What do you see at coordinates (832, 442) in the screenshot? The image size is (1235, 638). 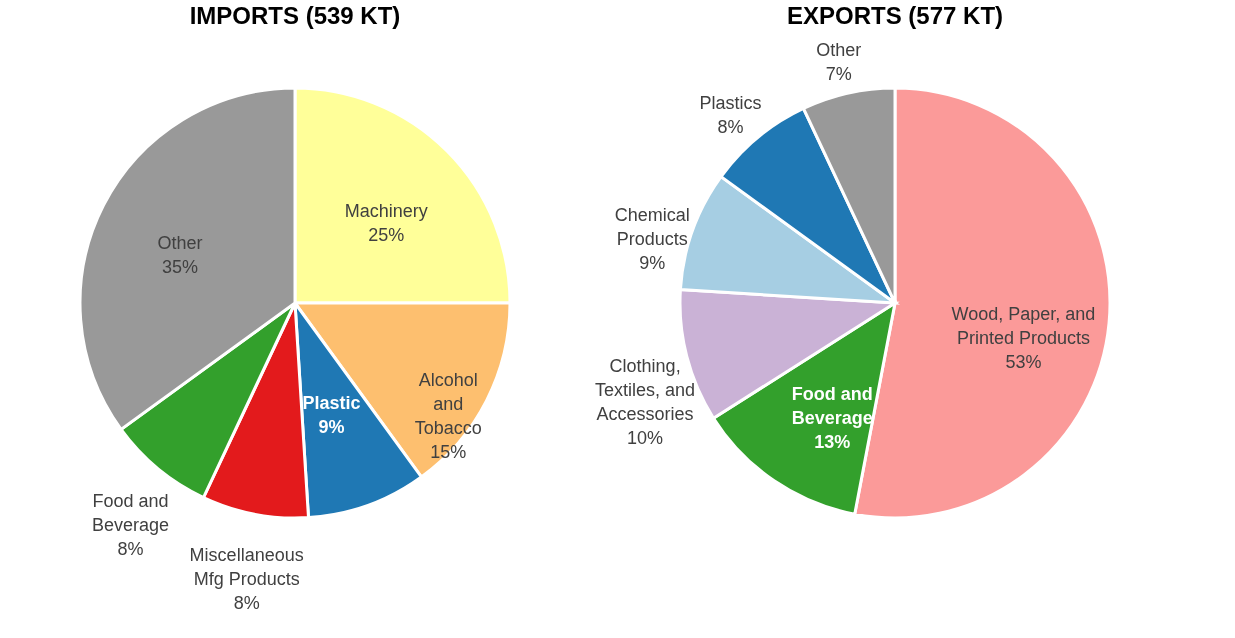 I see `data-label: 13%` at bounding box center [832, 442].